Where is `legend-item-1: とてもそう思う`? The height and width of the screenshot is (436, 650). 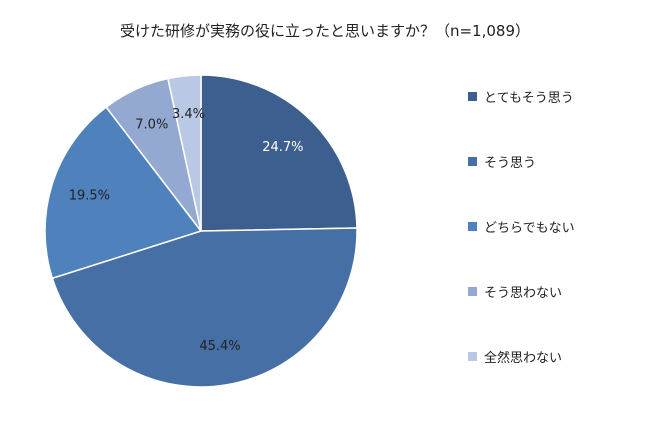 legend-item-1: とてもそう思う is located at coordinates (521, 96).